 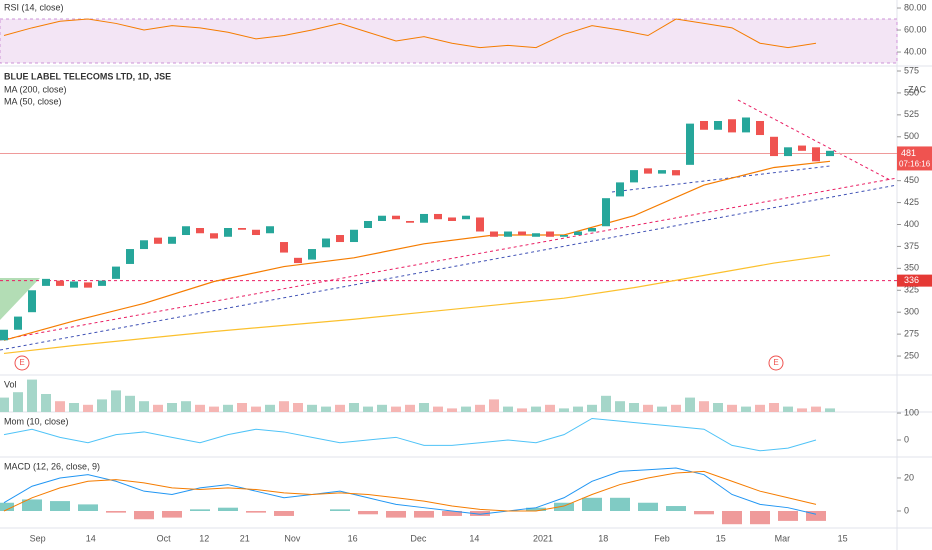 What do you see at coordinates (603, 538) in the screenshot?
I see `x-tick-label: 18` at bounding box center [603, 538].